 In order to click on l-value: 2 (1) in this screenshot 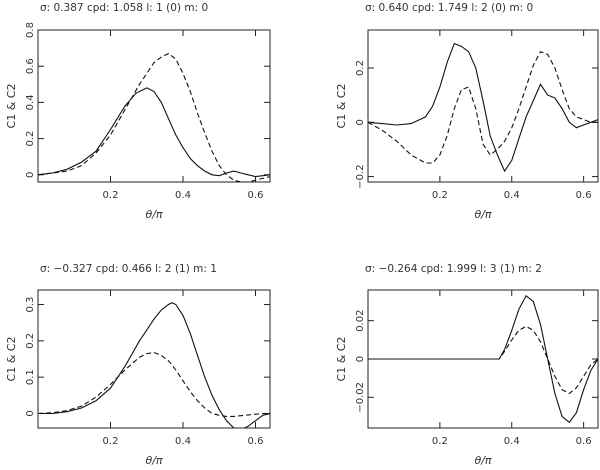, I will do `click(176, 269)`.